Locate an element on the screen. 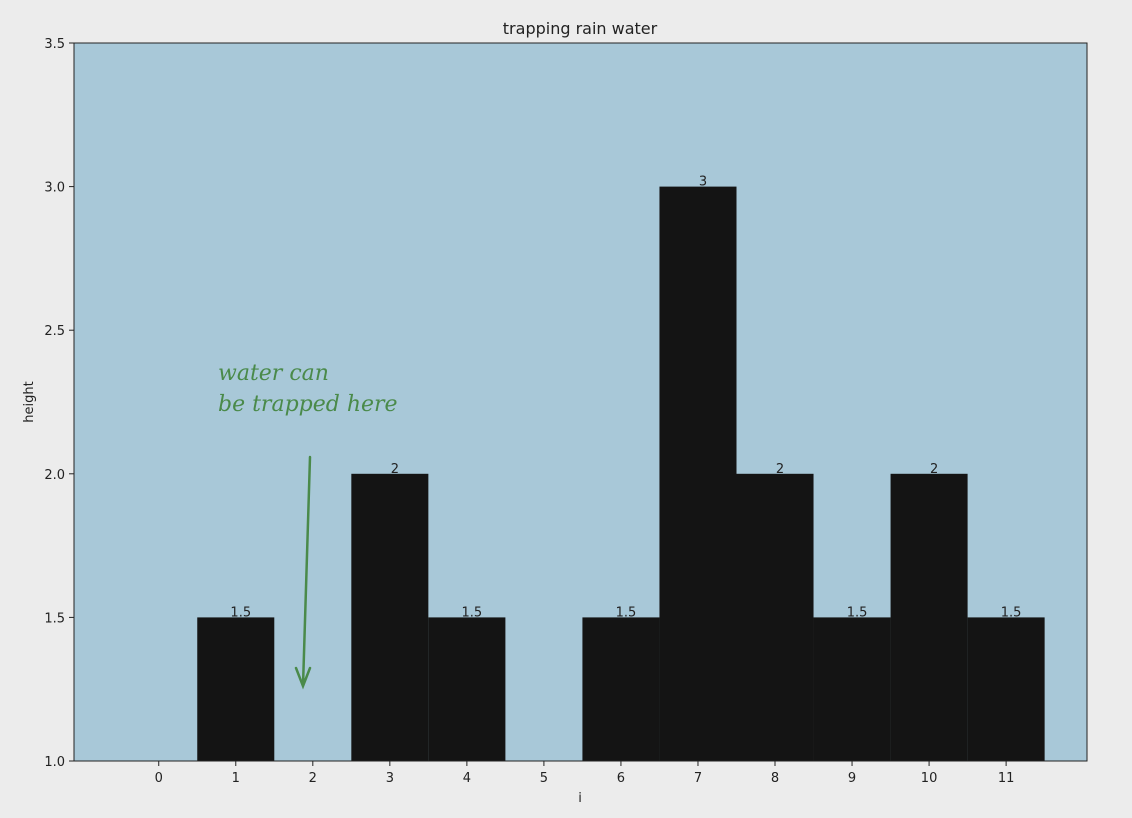 The width and height of the screenshot is (1132, 818). chart-title: trapping rain water is located at coordinates (580, 28).